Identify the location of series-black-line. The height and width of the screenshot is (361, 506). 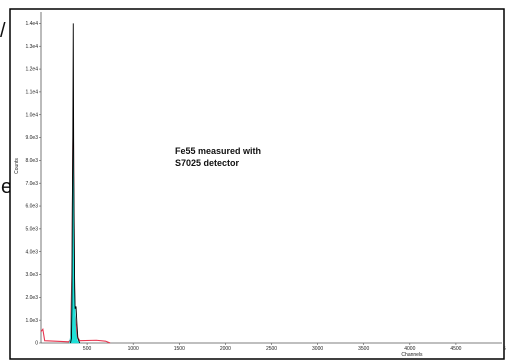
(75, 183).